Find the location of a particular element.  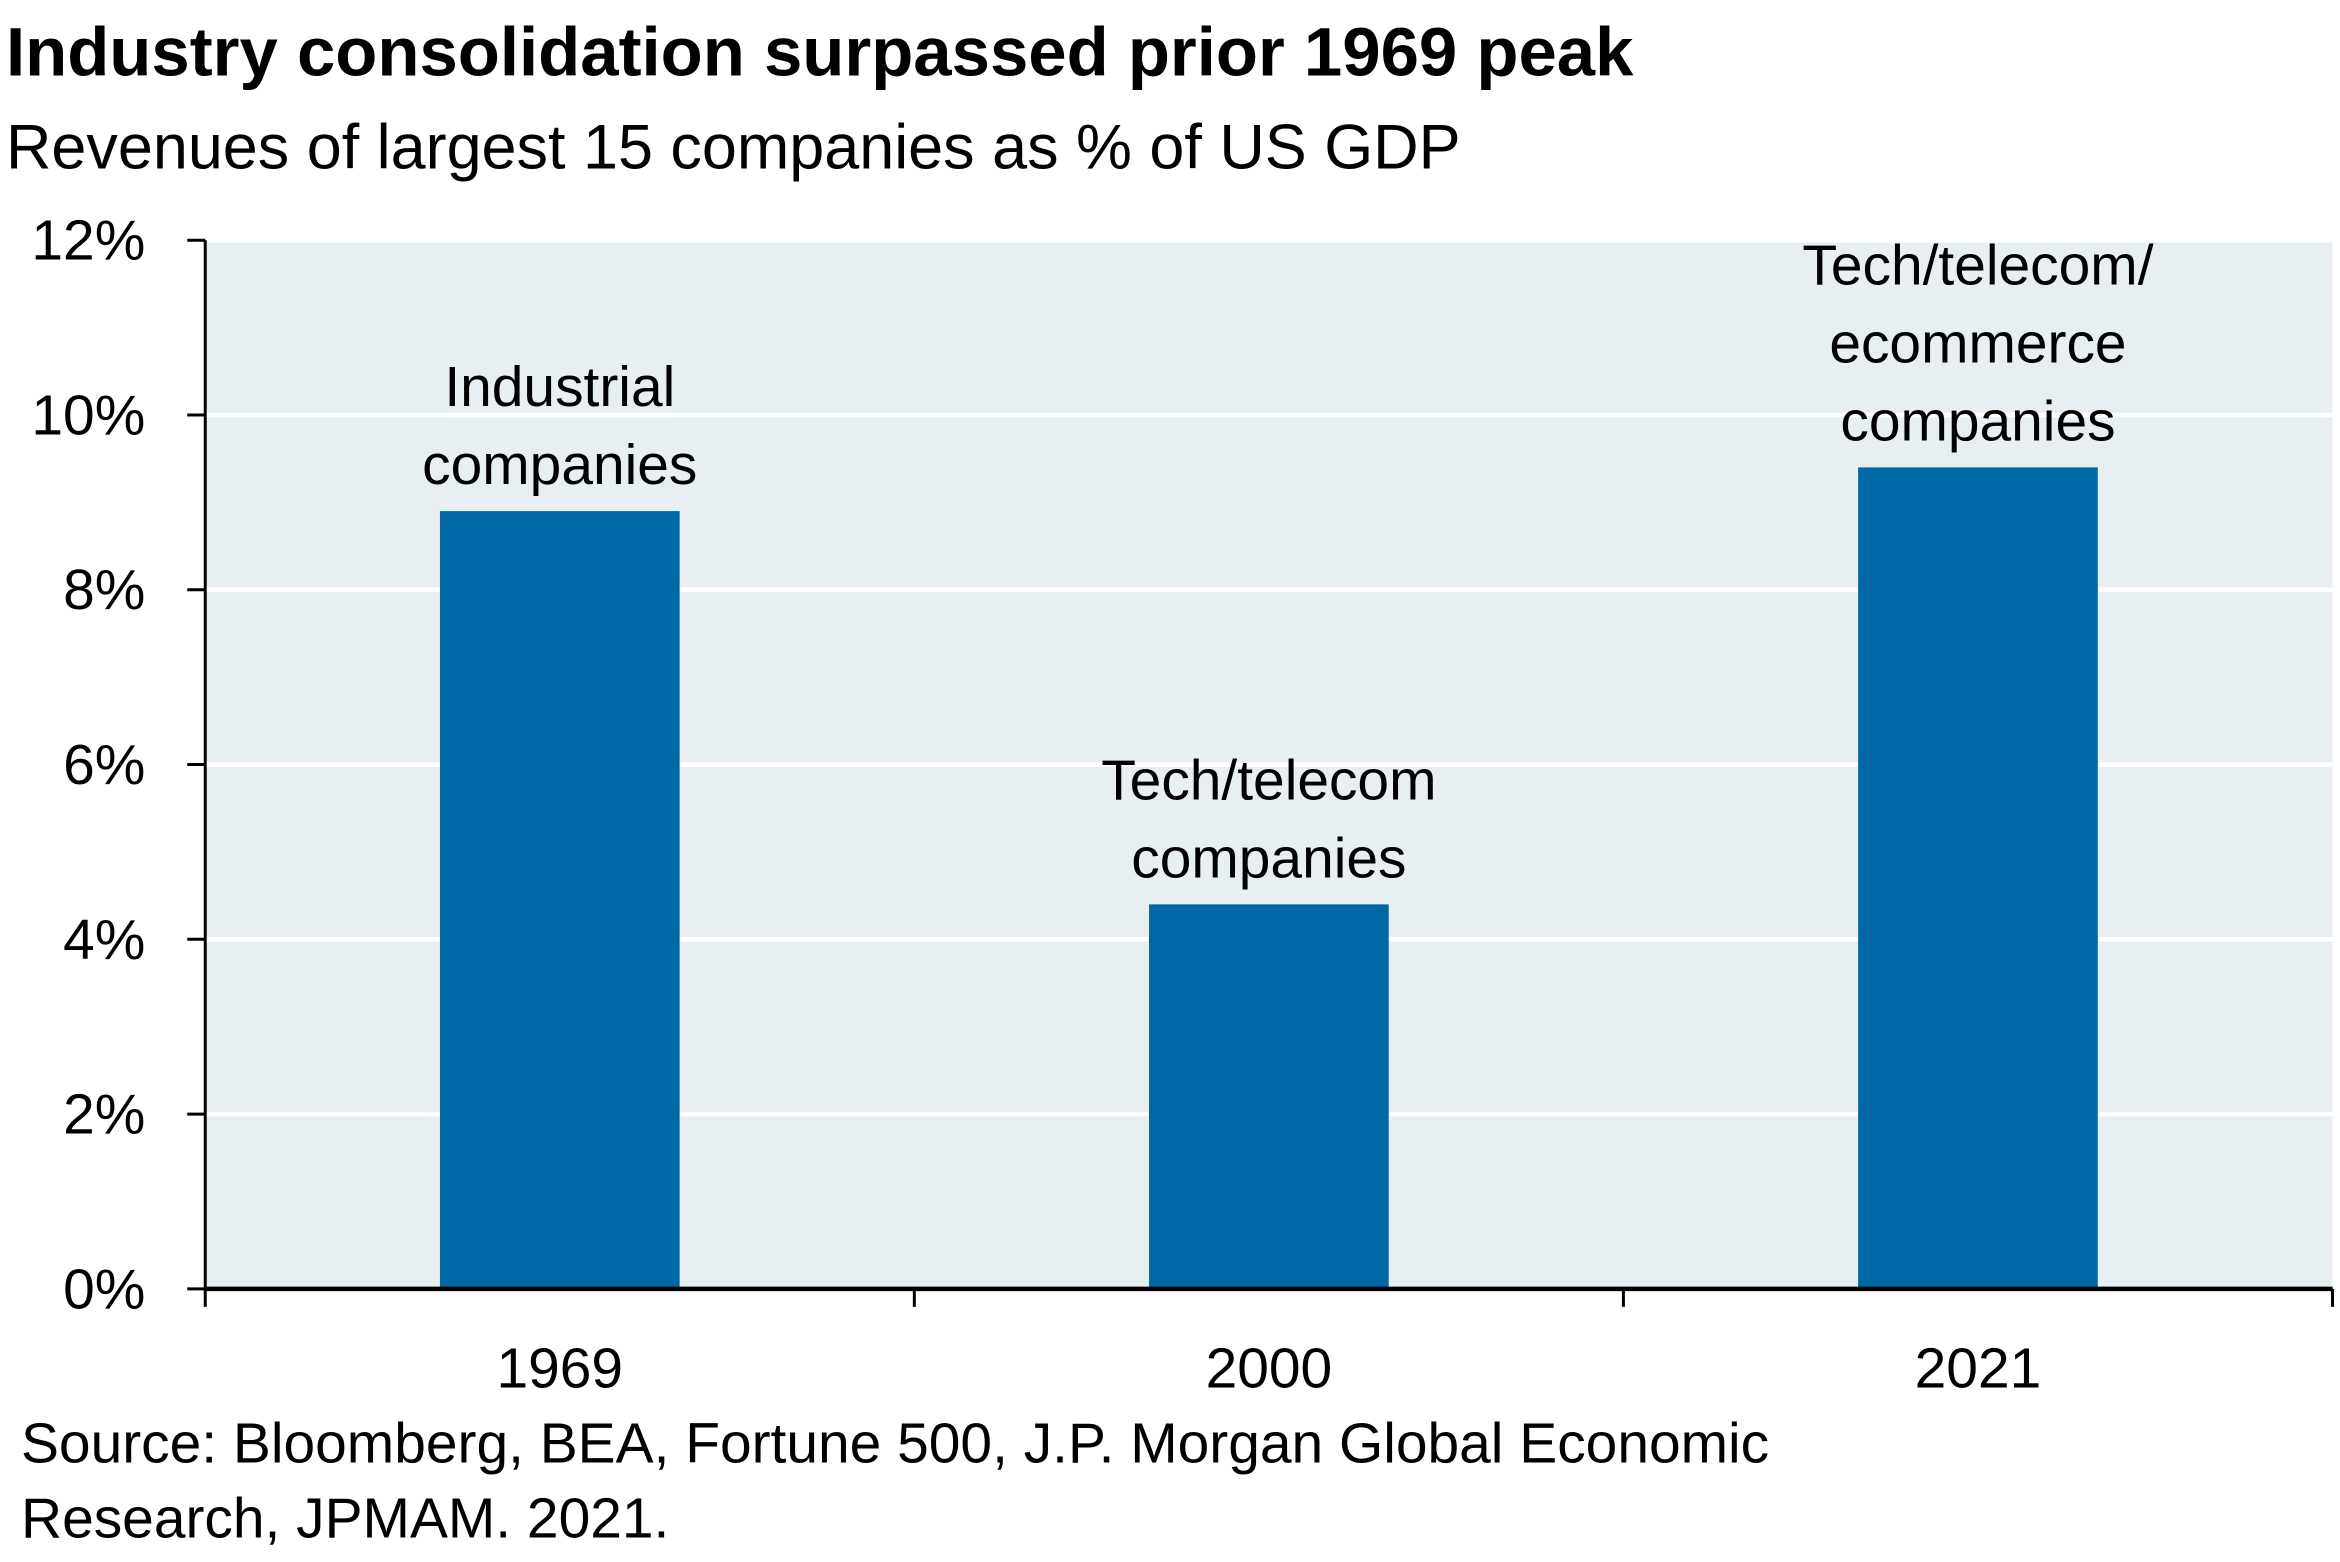

x-tick-label: 2000 is located at coordinates (1269, 1369).